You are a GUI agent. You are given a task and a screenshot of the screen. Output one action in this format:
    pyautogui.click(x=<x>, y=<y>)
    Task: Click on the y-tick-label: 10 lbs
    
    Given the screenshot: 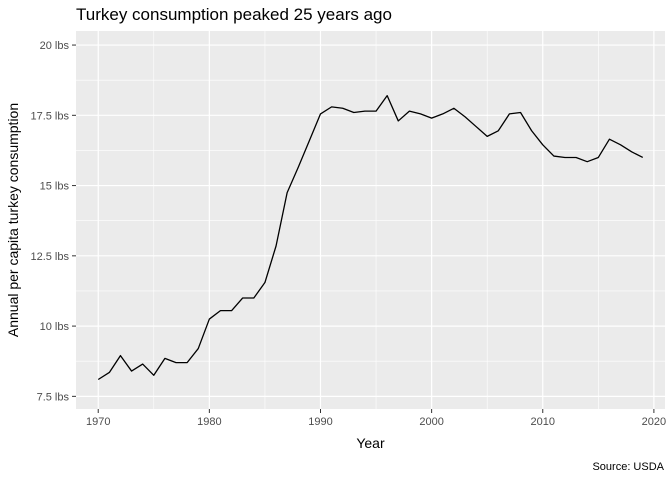 What is the action you would take?
    pyautogui.click(x=55, y=327)
    